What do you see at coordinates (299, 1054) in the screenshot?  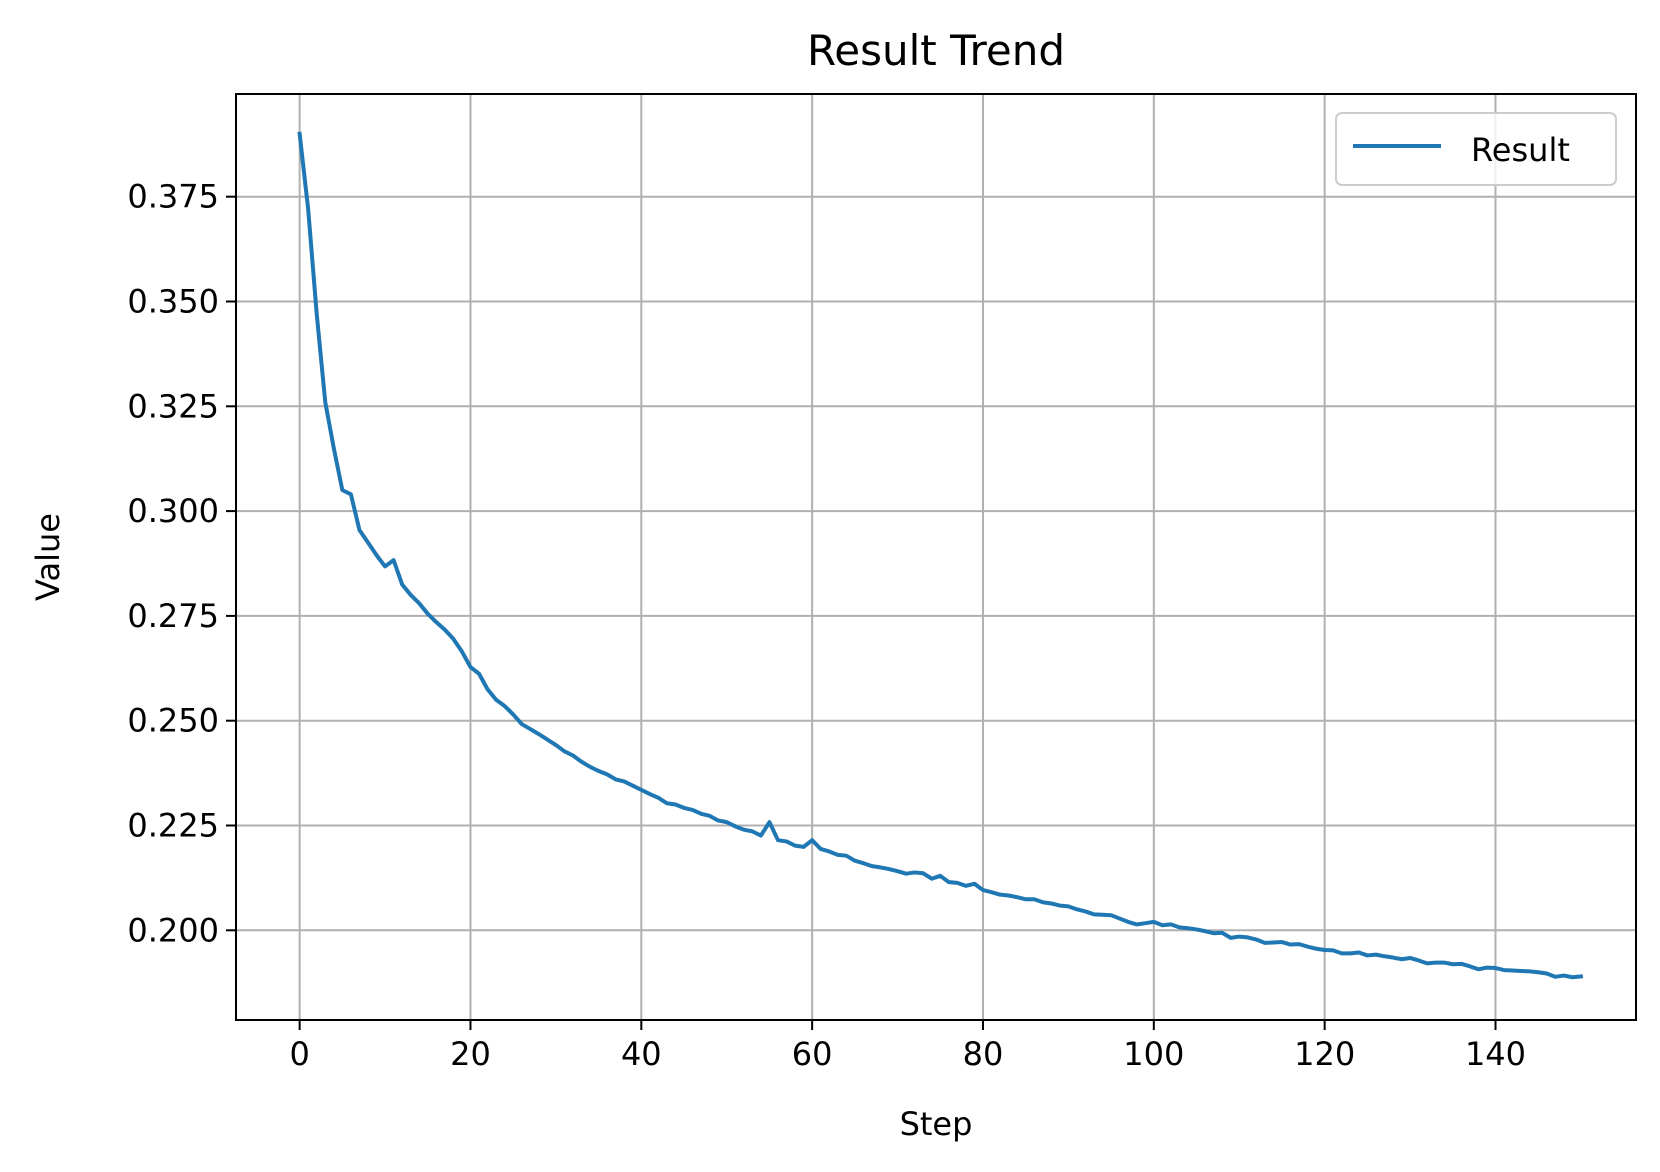 I see `x-tick-label: 0` at bounding box center [299, 1054].